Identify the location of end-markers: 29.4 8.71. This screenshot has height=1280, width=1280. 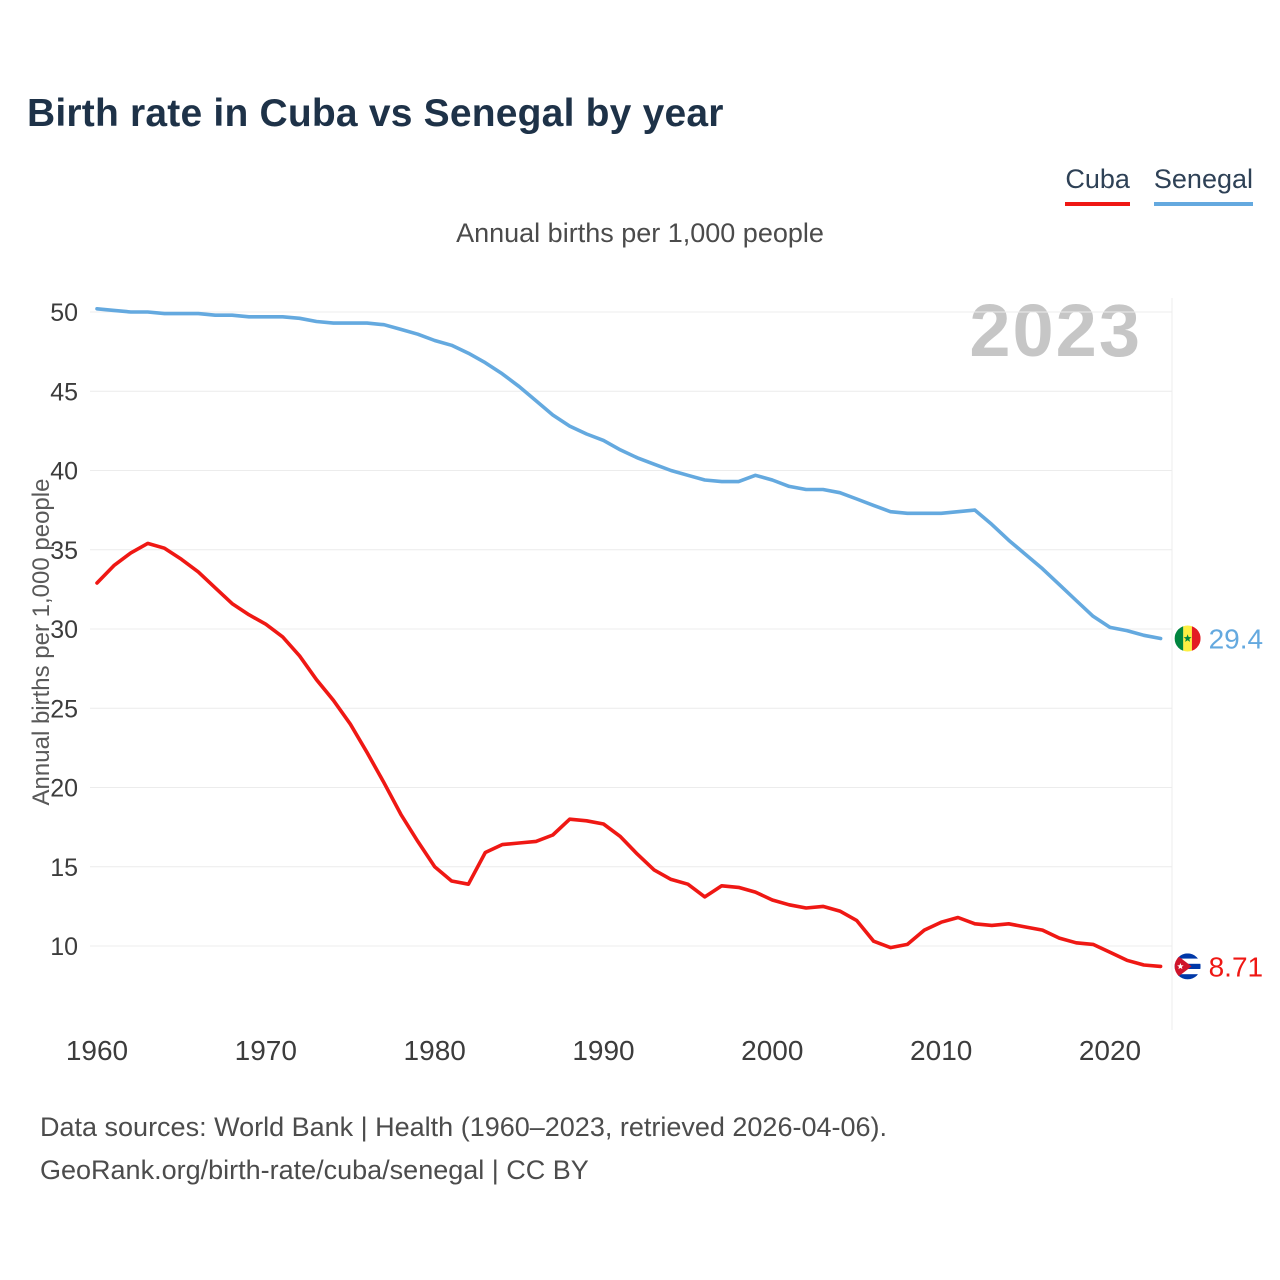
(1219, 803).